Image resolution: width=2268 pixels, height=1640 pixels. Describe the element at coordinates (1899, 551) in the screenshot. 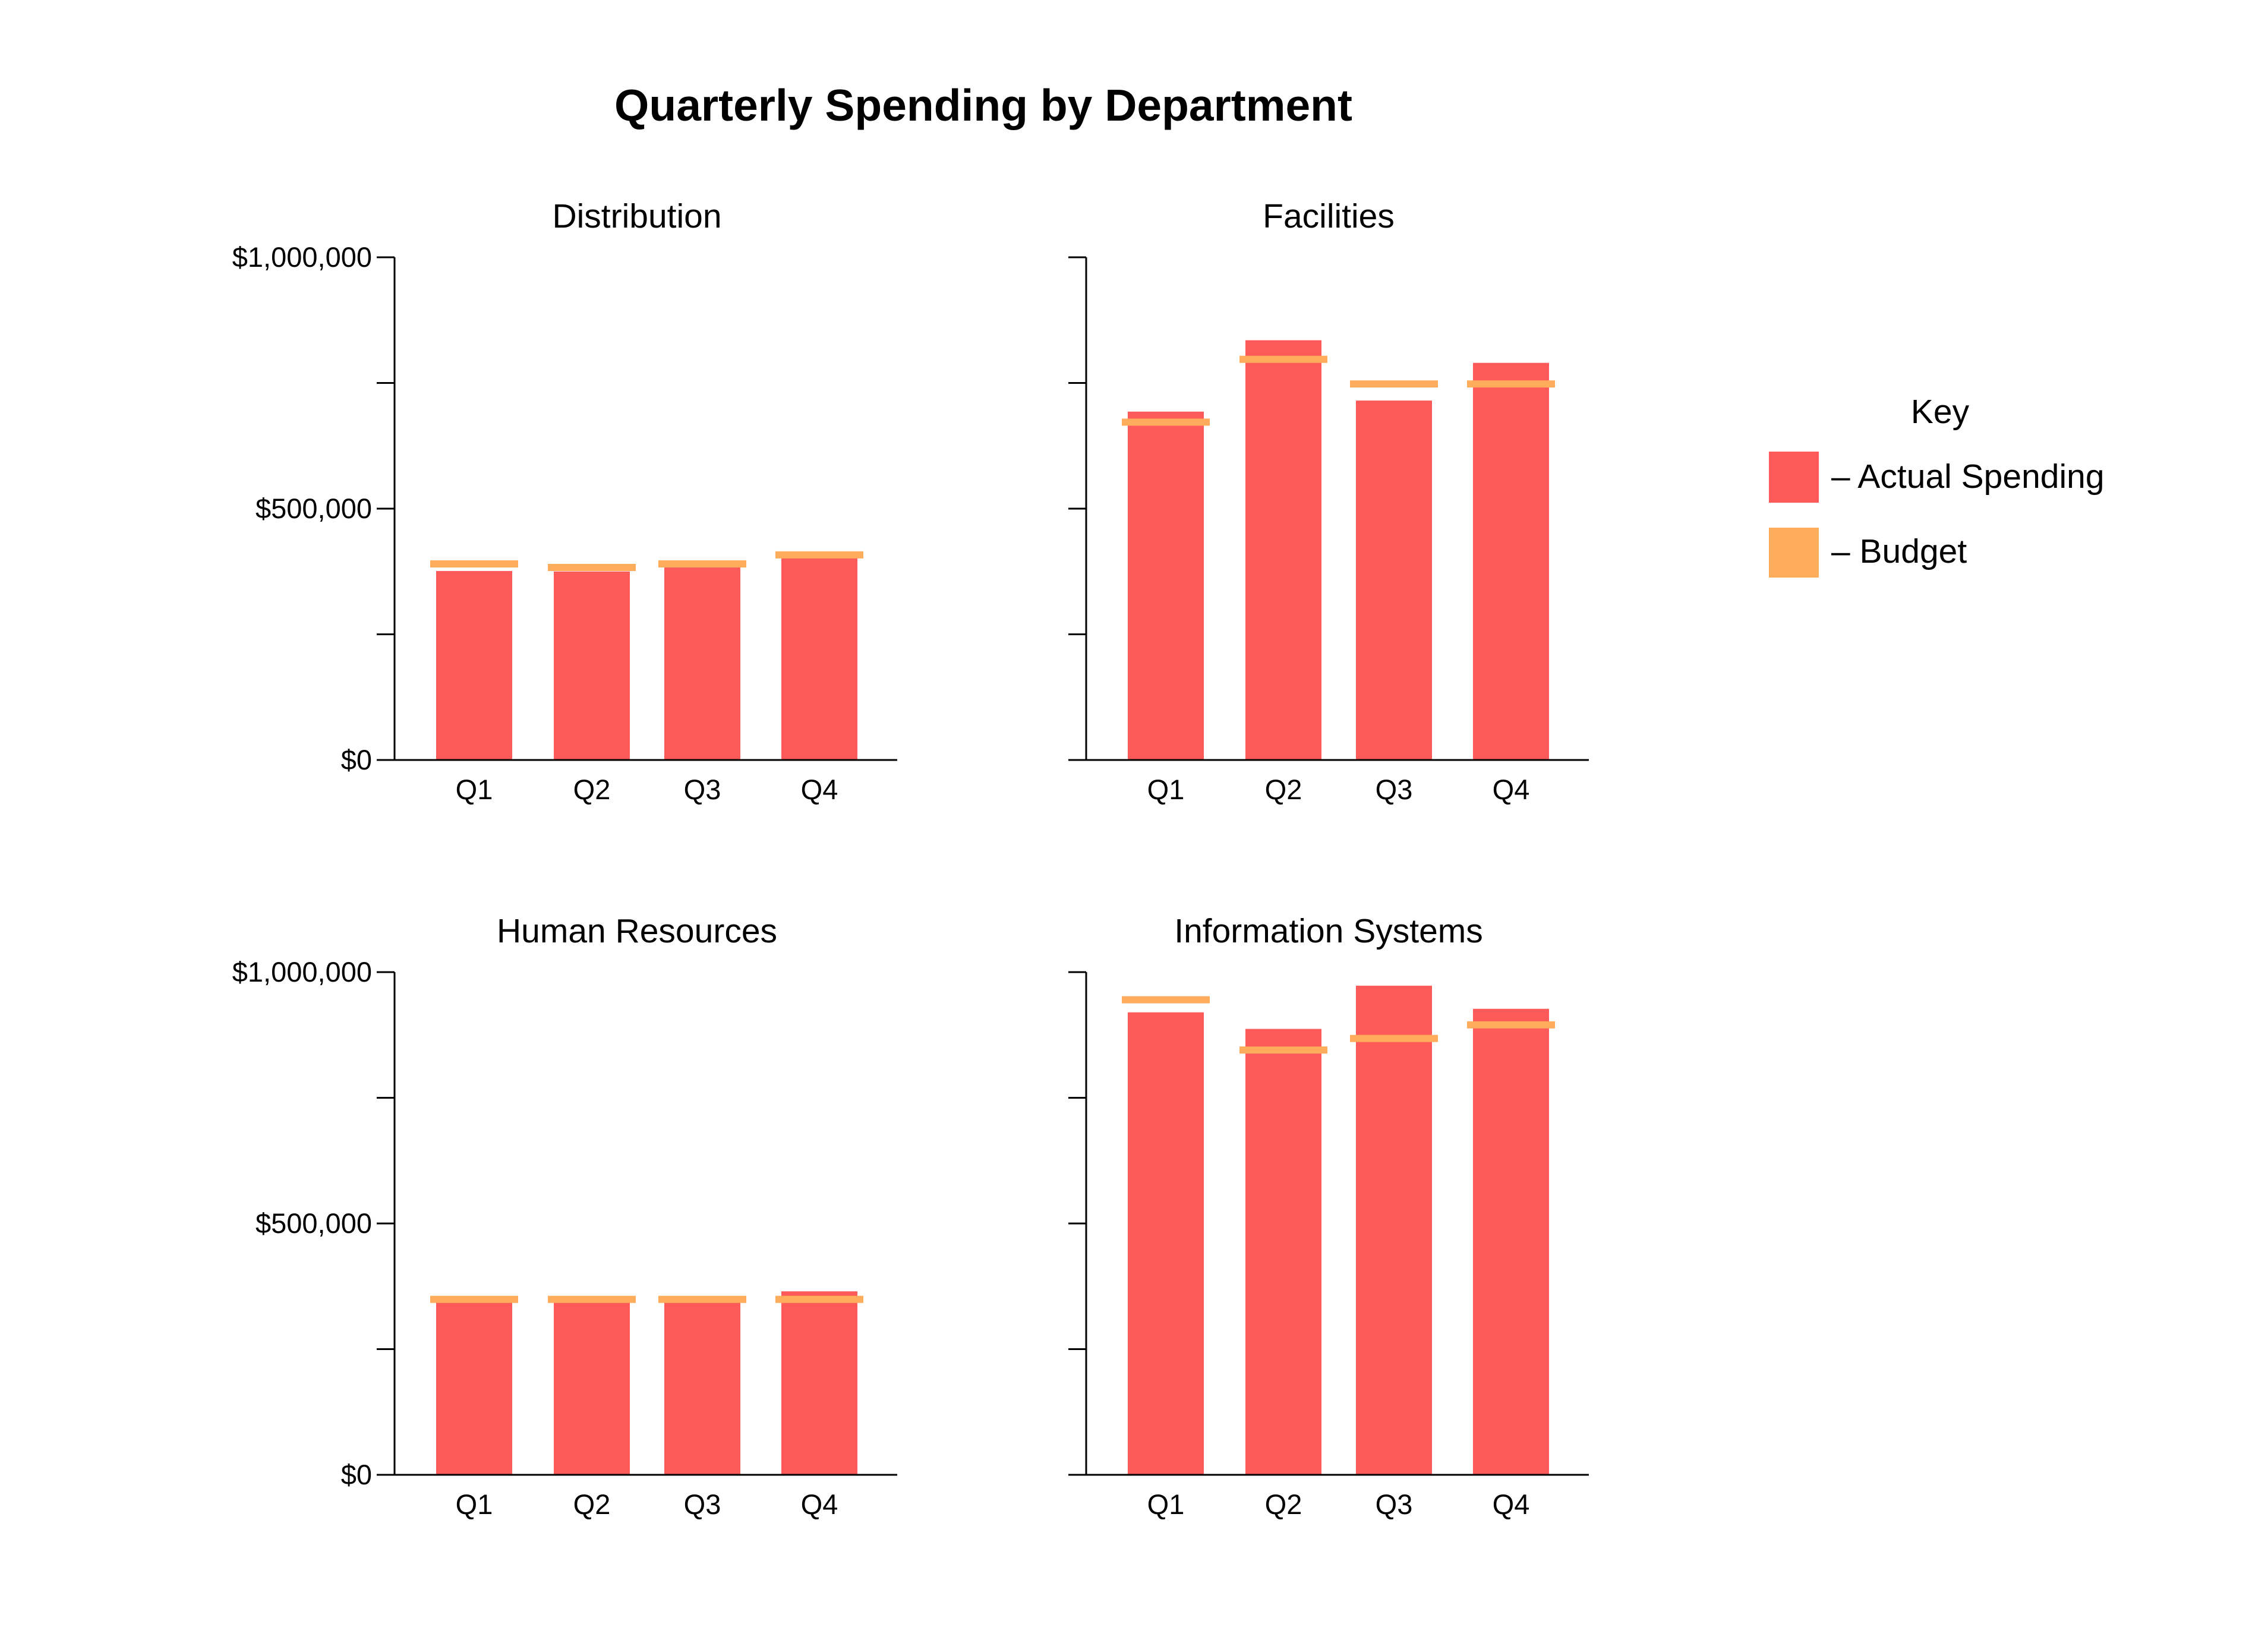

I see `legend-label-budget: – Budget` at that location.